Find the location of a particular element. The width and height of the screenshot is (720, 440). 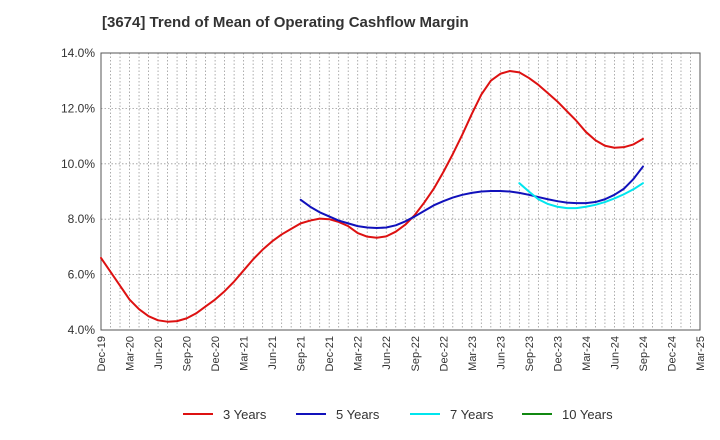

x-tick-label: Jun-21 is located at coordinates (273, 353).